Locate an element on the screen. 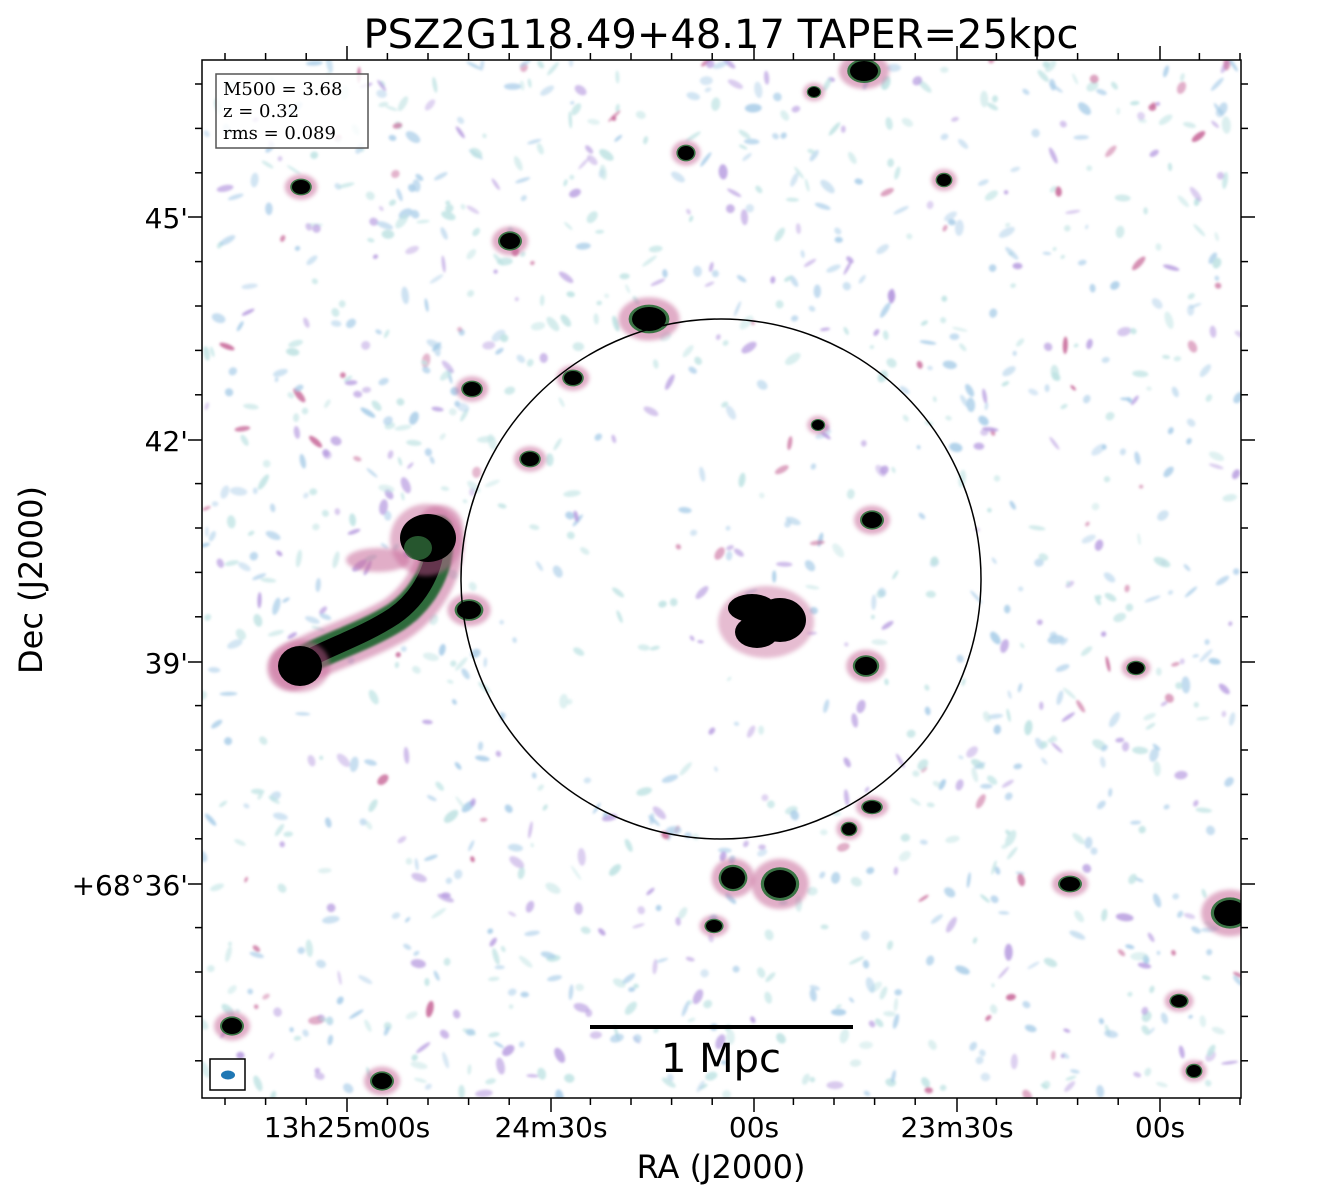  info-box is located at coordinates (292, 111).